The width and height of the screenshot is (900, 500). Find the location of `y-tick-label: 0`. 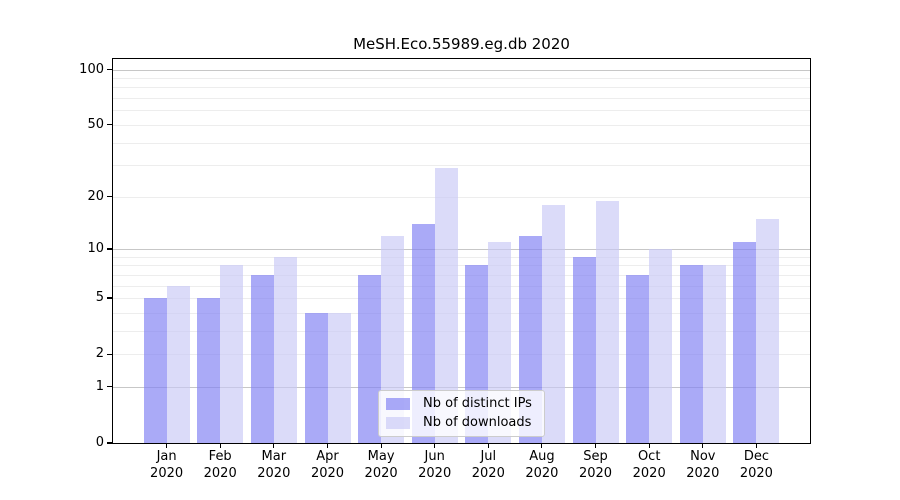

y-tick-label: 0 is located at coordinates (99, 442).